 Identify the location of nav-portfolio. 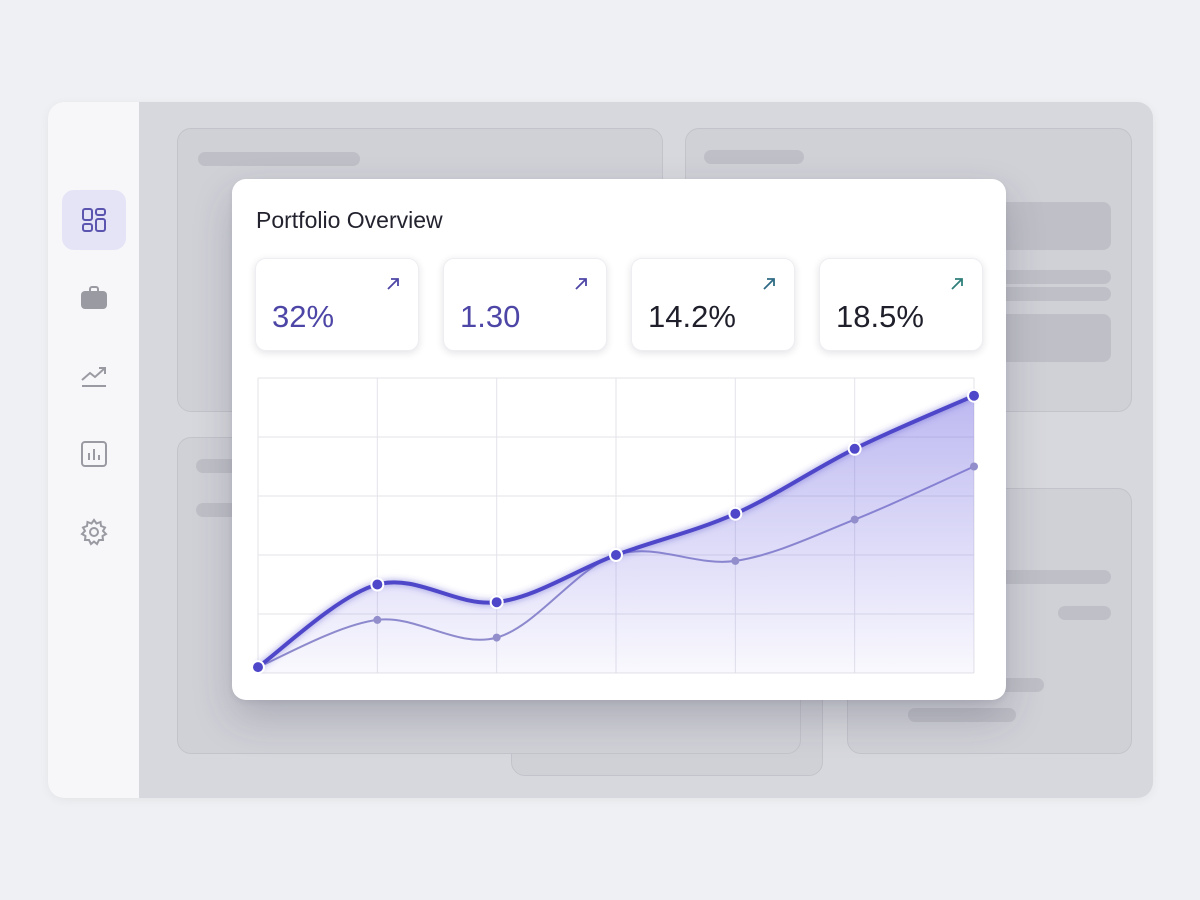
(94, 298).